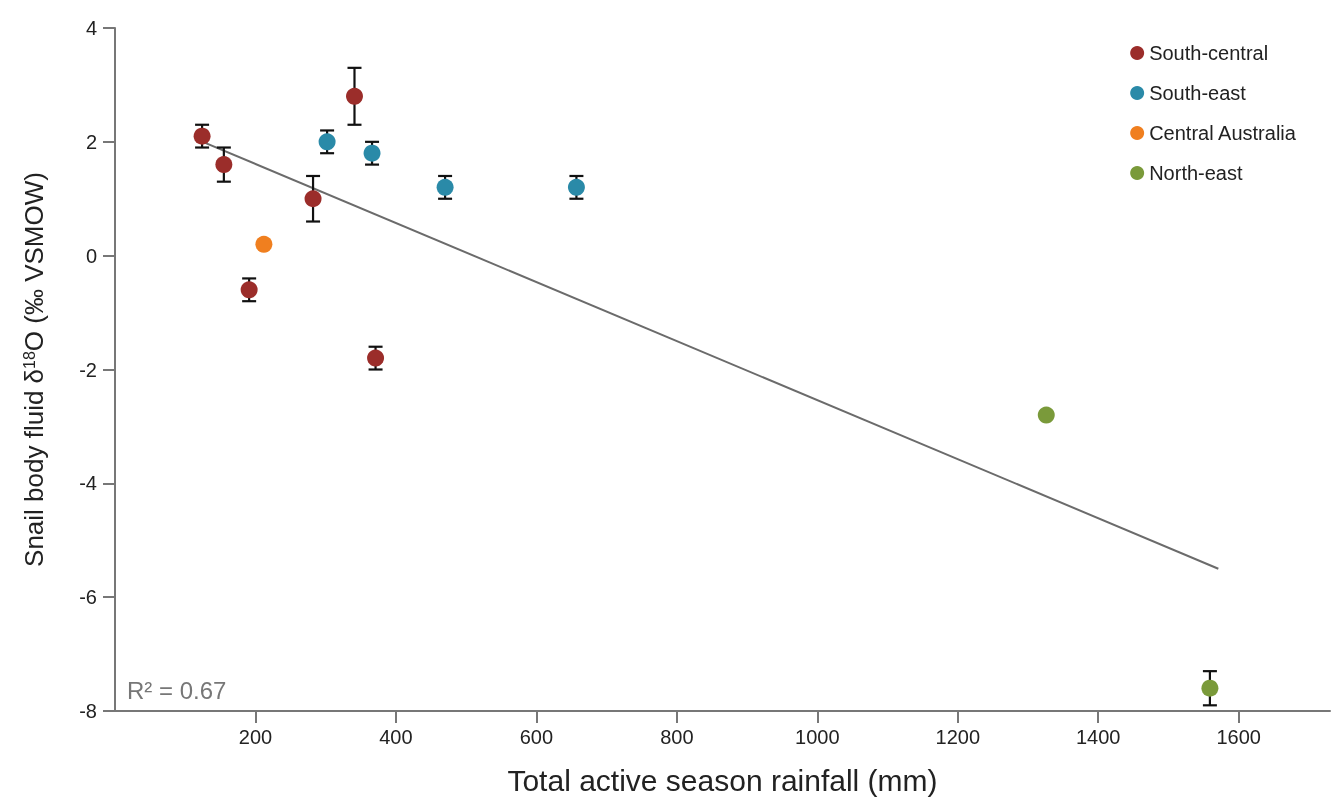 This screenshot has height=800, width=1332. What do you see at coordinates (1098, 737) in the screenshot?
I see `x-tick-label: 1400` at bounding box center [1098, 737].